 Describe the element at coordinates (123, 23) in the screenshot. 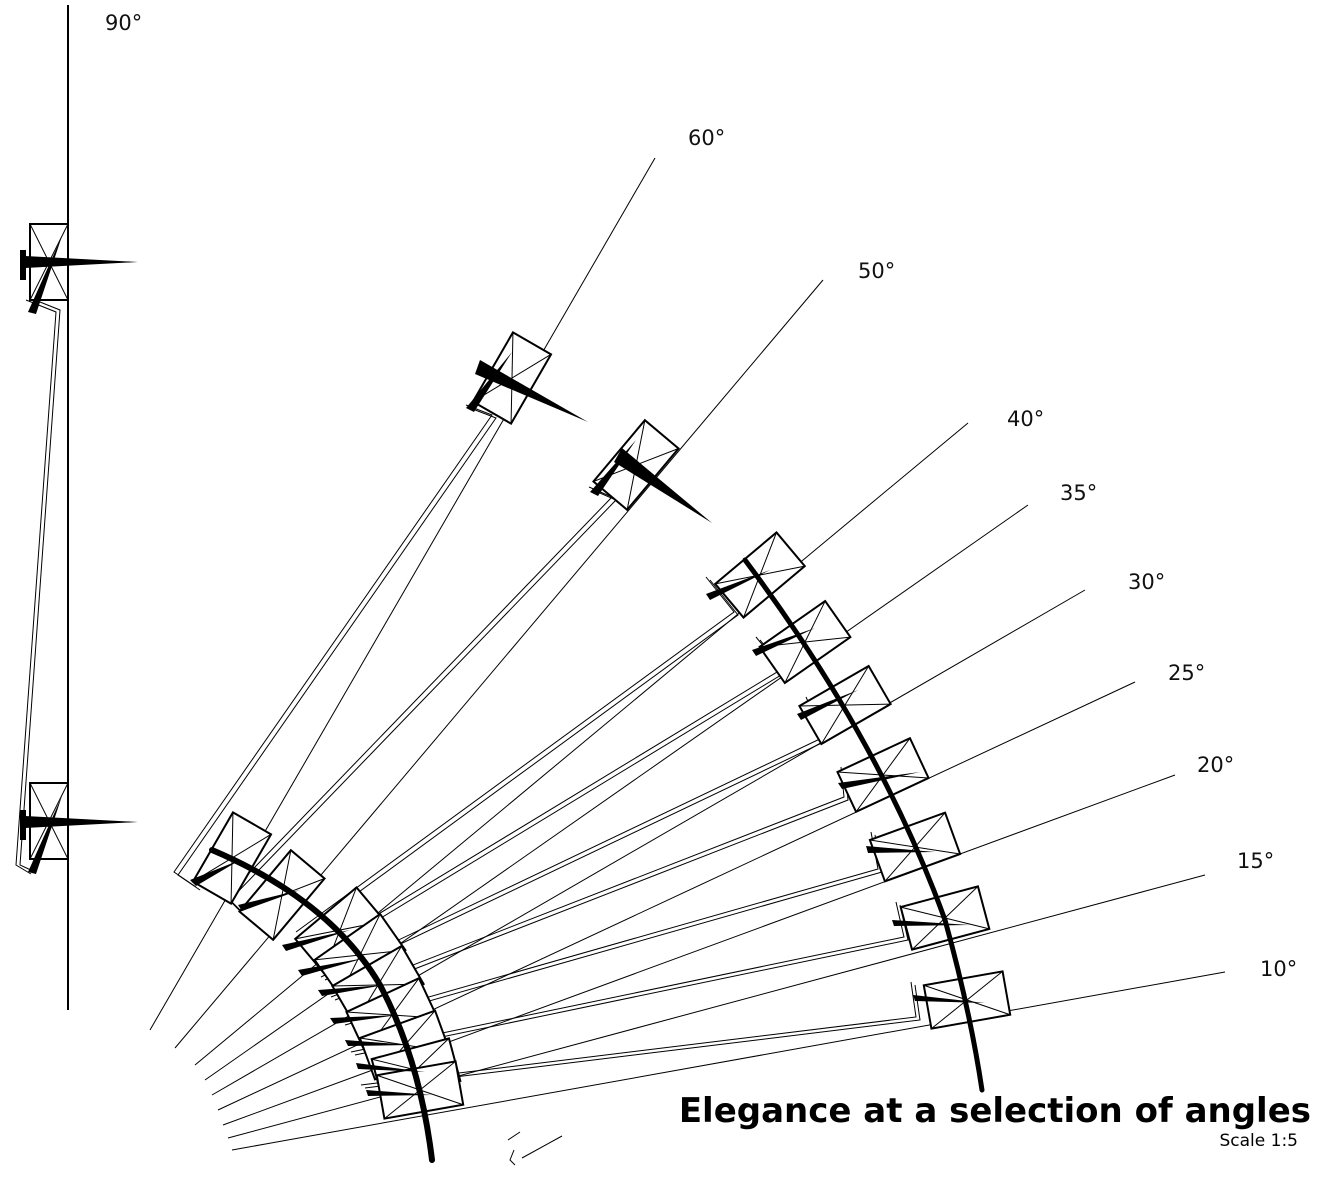

I see `angle-label-90: 90°` at that location.